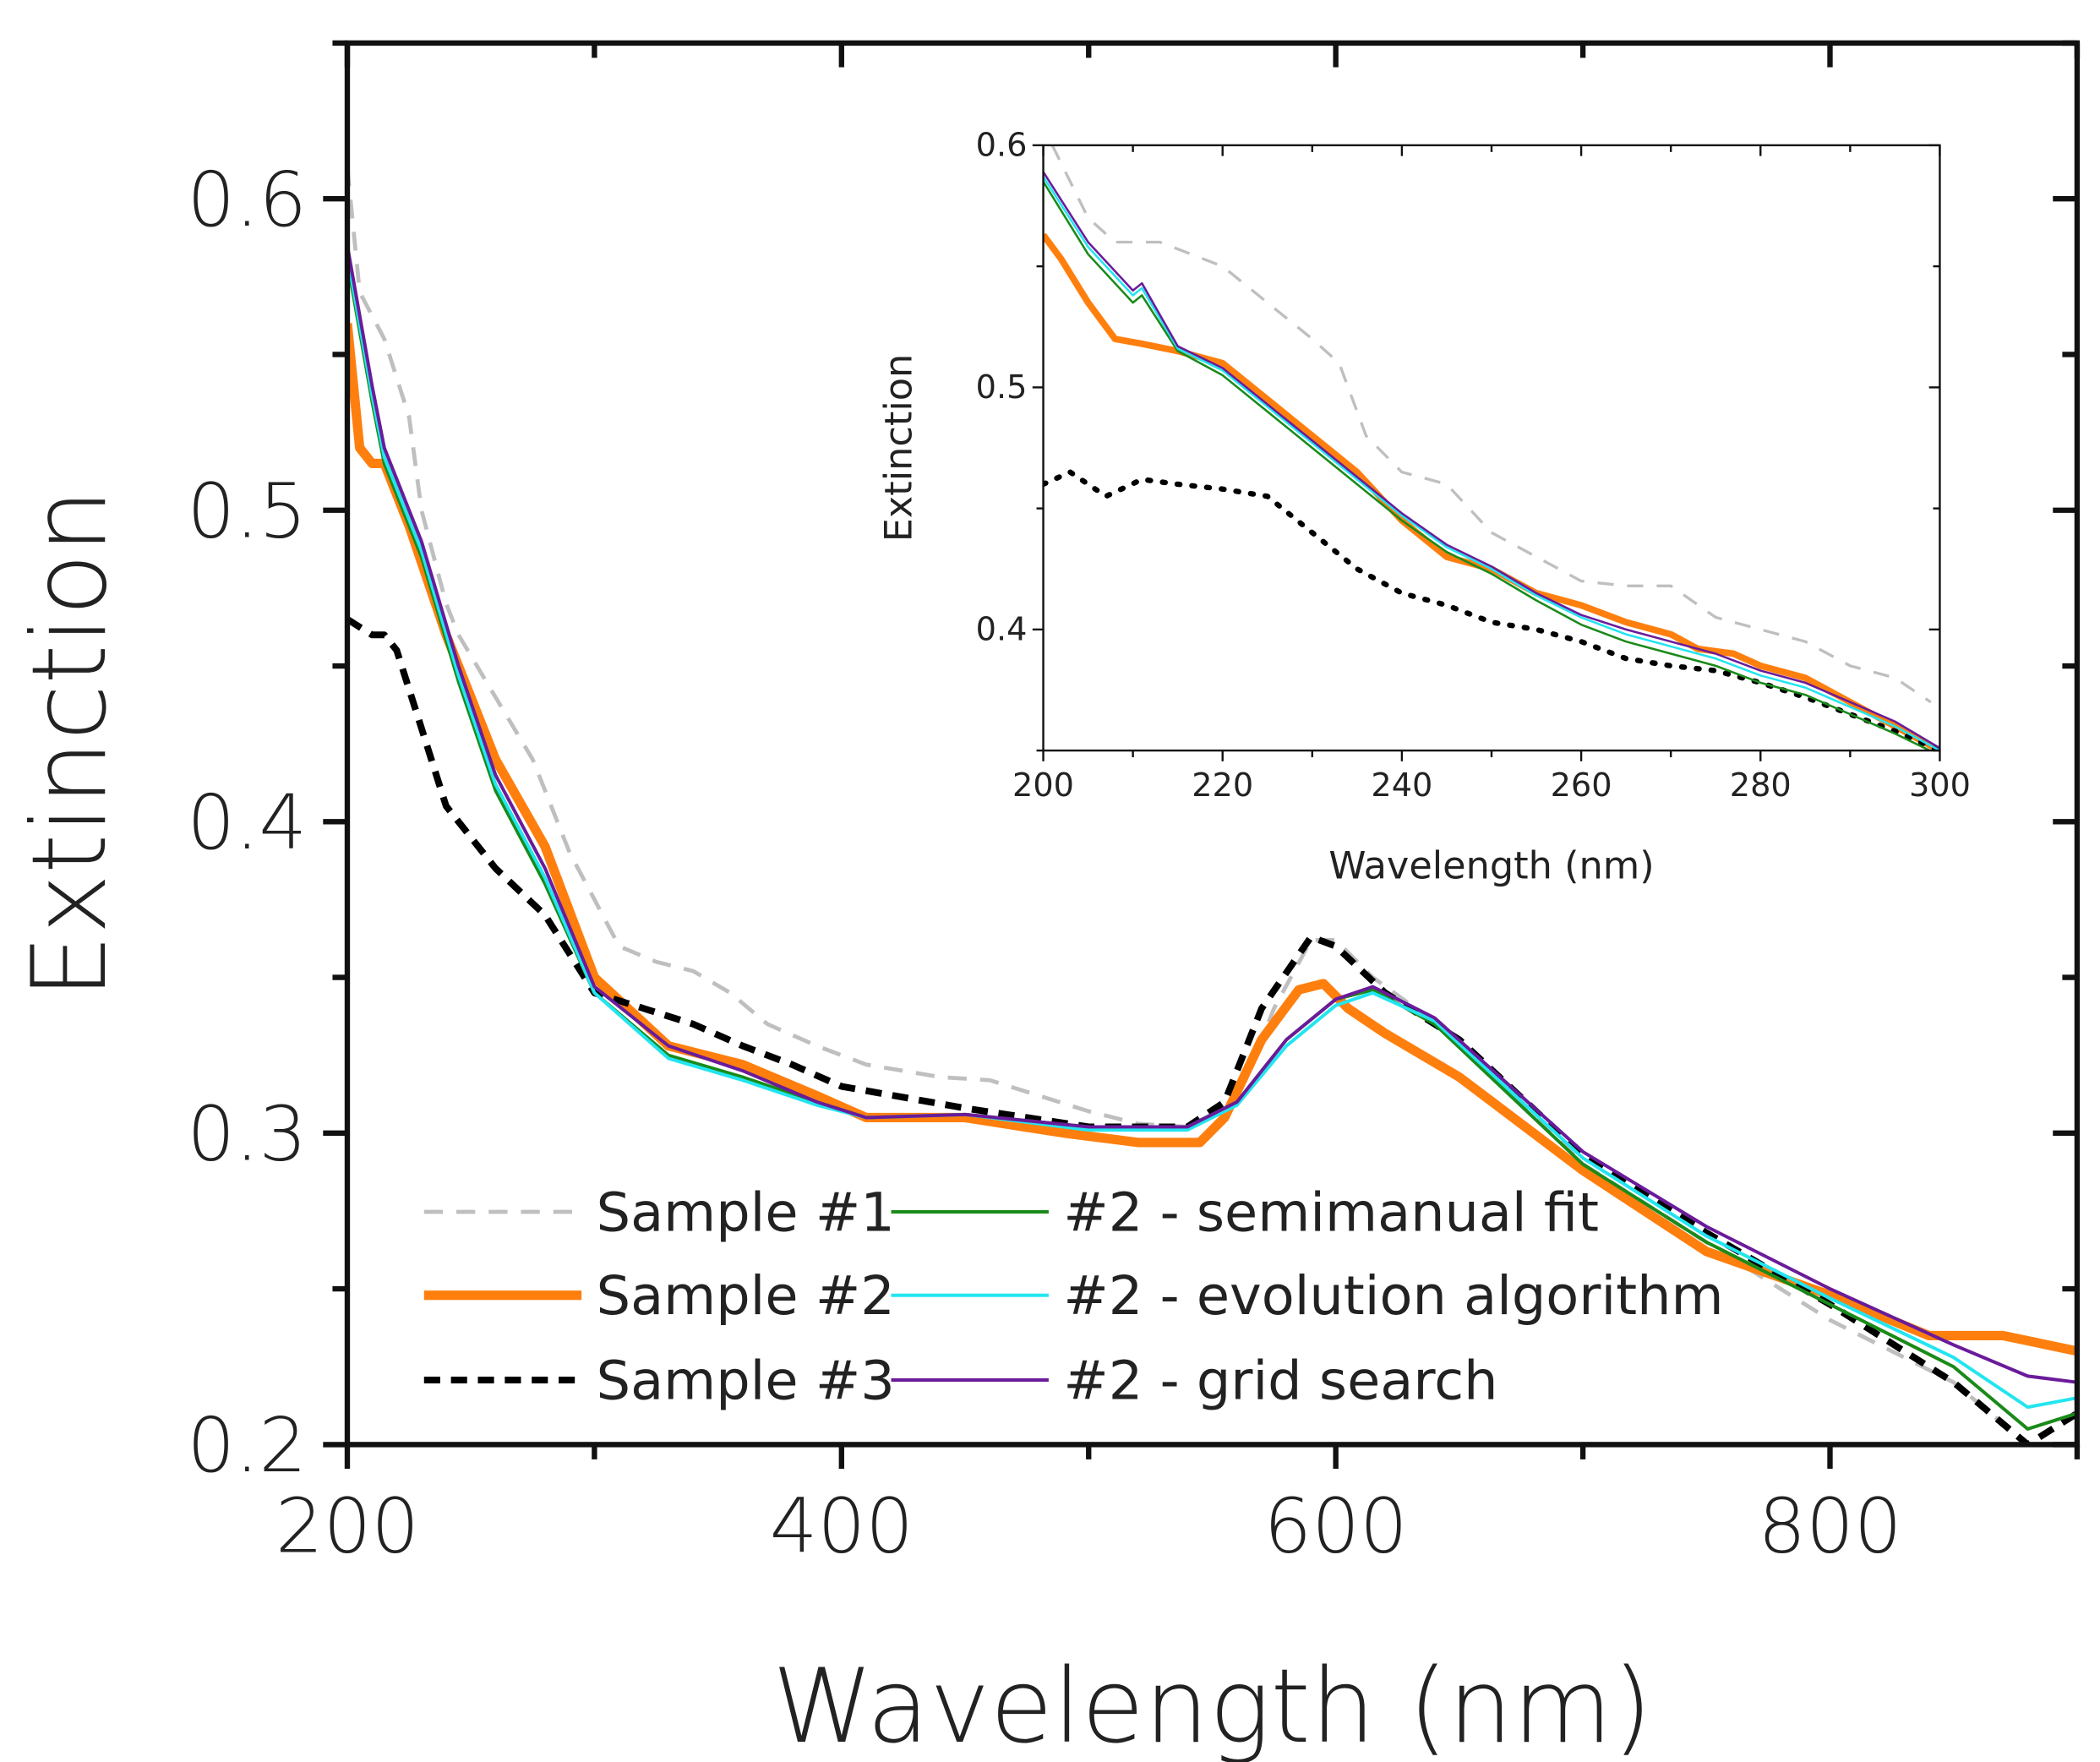  What do you see at coordinates (746, 1213) in the screenshot?
I see `legend-label-0: Sample #1` at bounding box center [746, 1213].